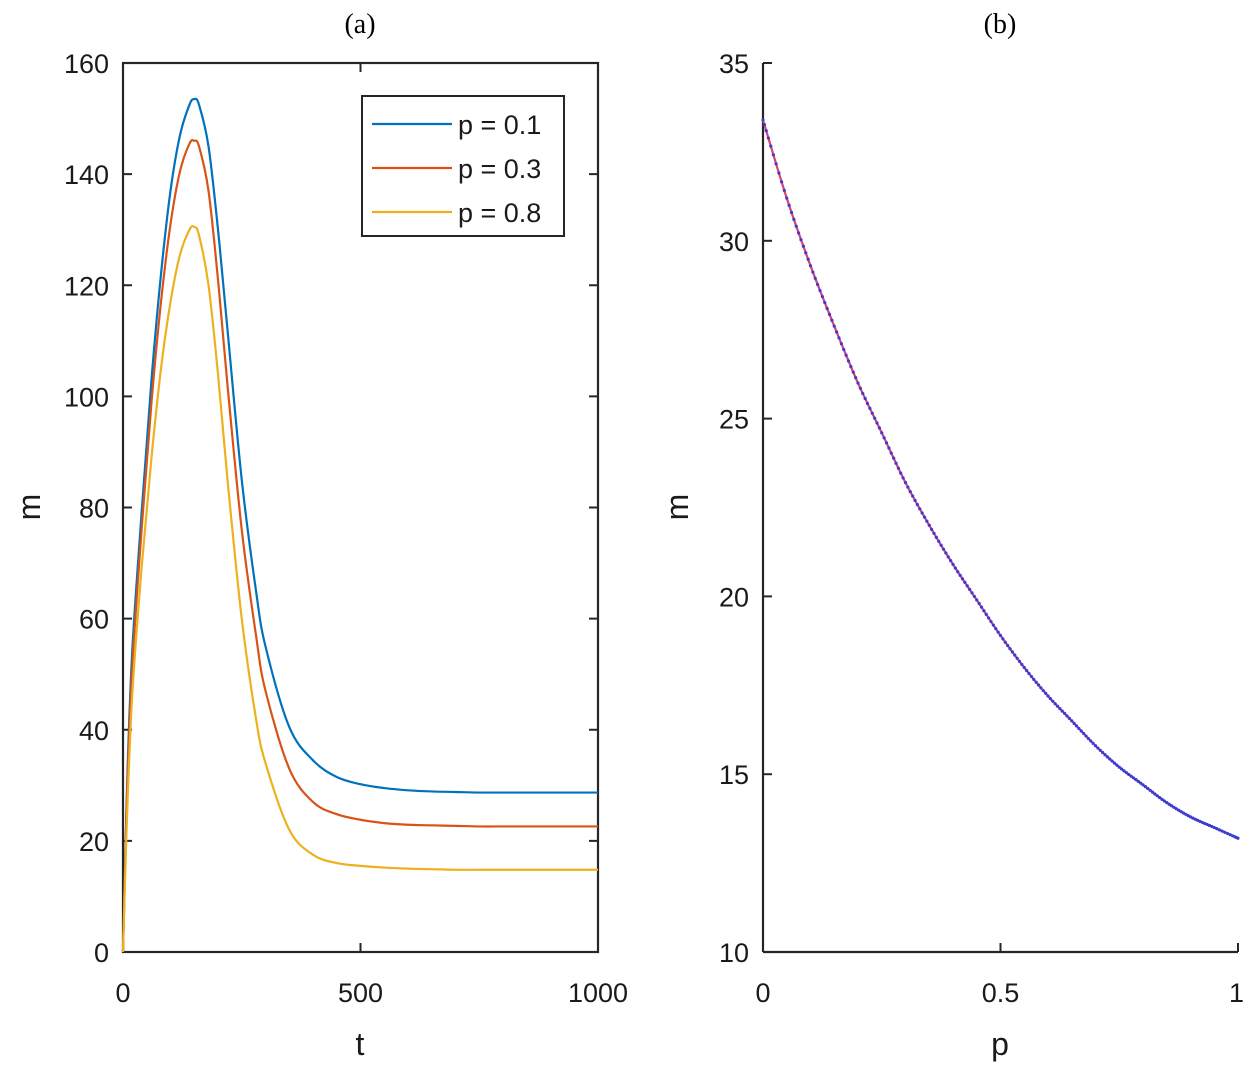 The height and width of the screenshot is (1070, 1250). I want to click on a-x-tick-label: 500, so click(360, 993).